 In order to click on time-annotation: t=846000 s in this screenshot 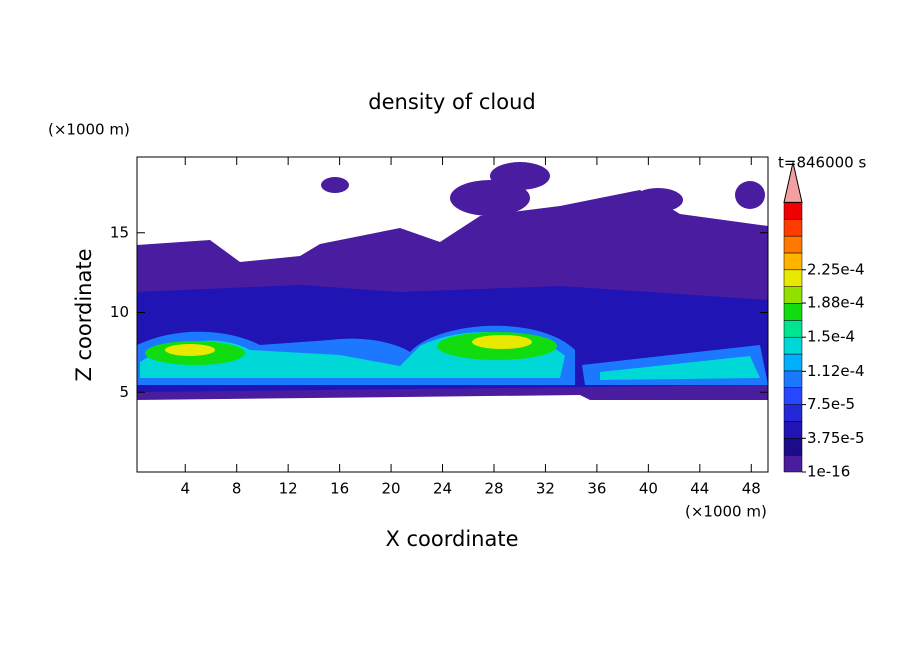, I will do `click(822, 163)`.